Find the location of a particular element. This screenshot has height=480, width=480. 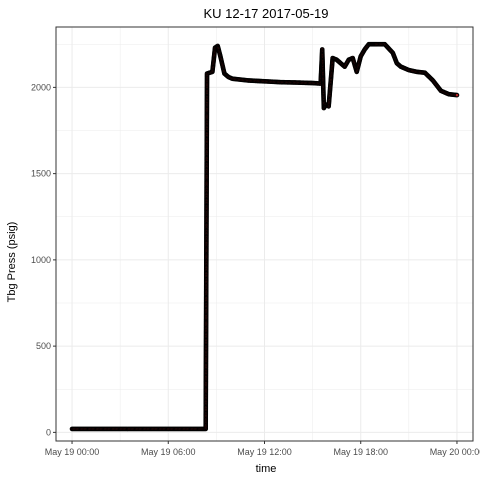

x-tick-label: May 19 18:00 is located at coordinates (360, 452).